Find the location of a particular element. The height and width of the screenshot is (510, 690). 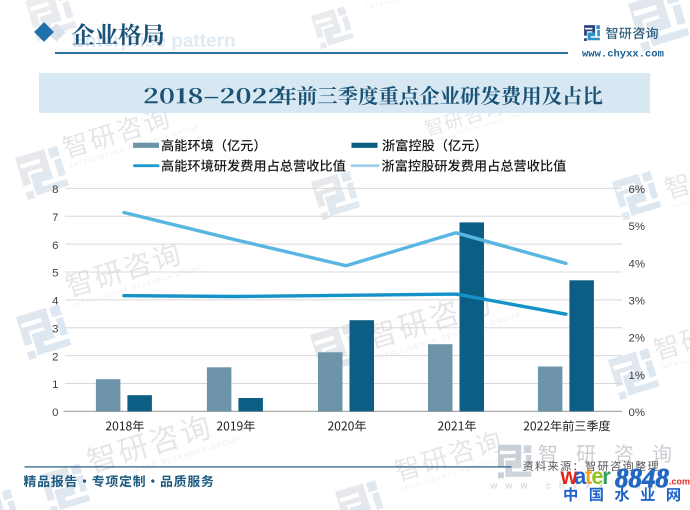

svg-text: 3% is located at coordinates (637, 302).